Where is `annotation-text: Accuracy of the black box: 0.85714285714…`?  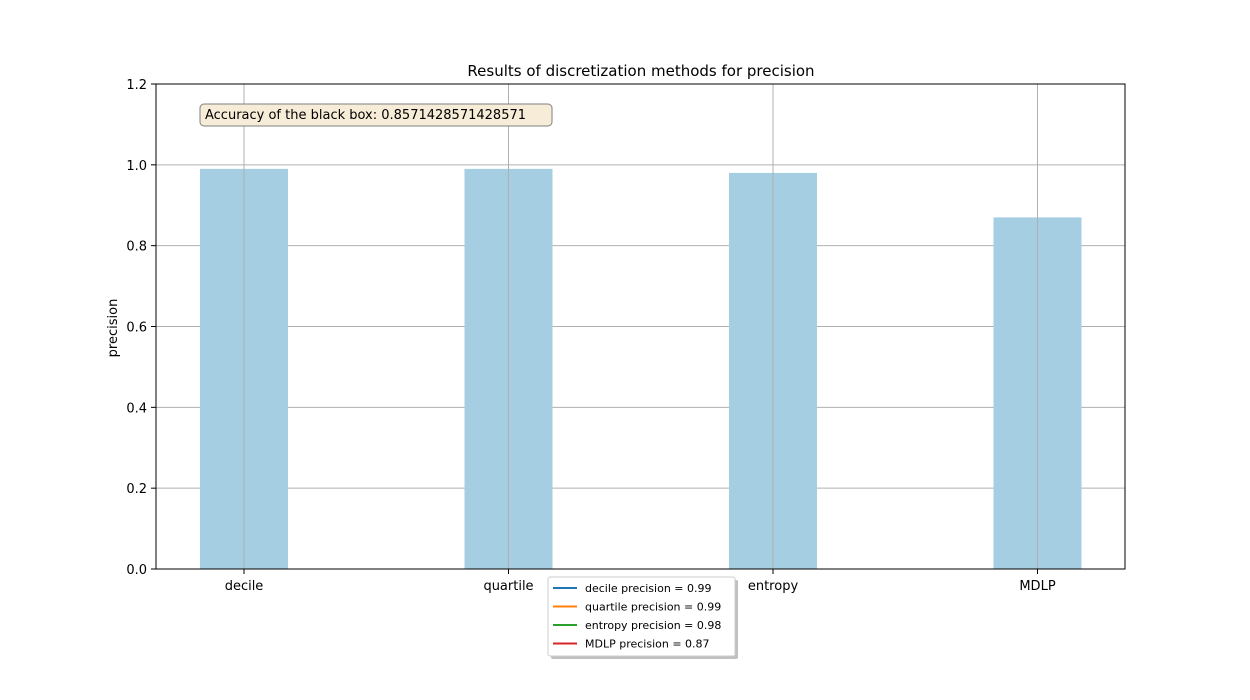
annotation-text: Accuracy of the black box: 0.85714285714… is located at coordinates (365, 115).